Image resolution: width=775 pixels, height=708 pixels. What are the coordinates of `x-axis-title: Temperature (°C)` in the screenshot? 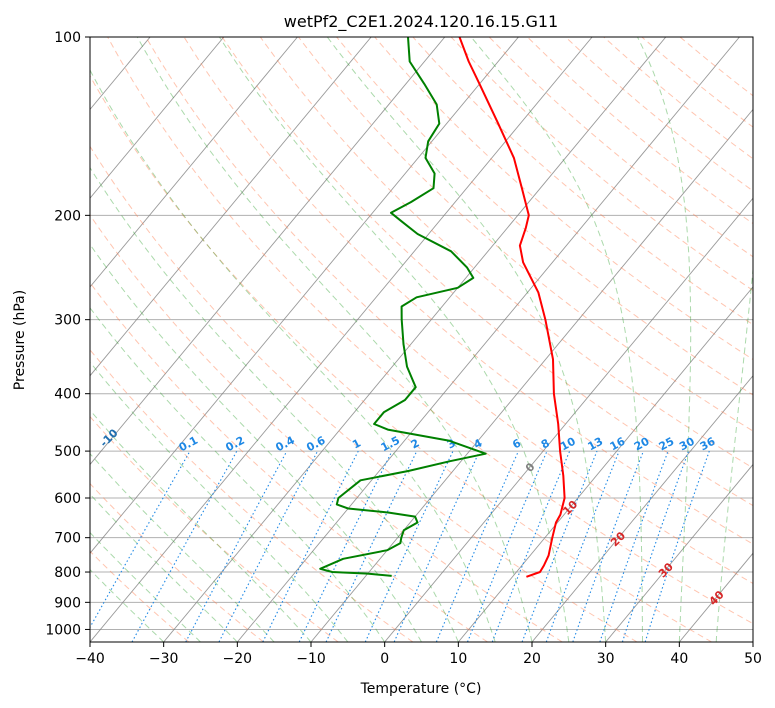 It's located at (421, 689).